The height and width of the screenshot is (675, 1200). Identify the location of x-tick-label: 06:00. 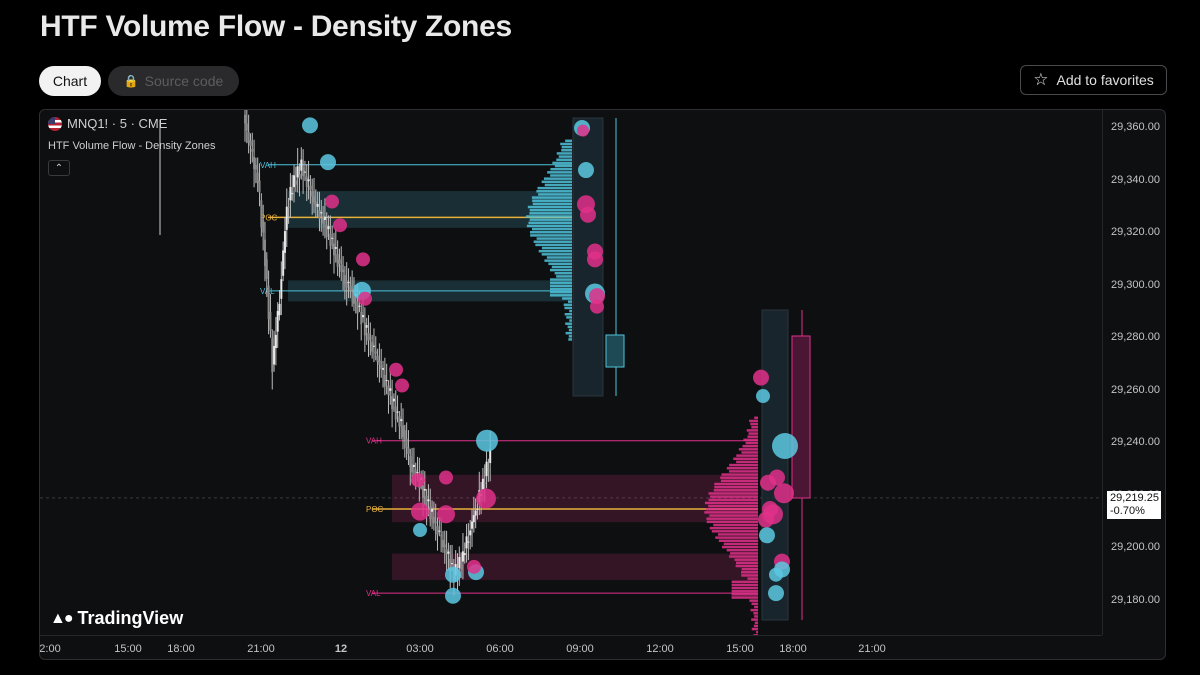
(500, 649).